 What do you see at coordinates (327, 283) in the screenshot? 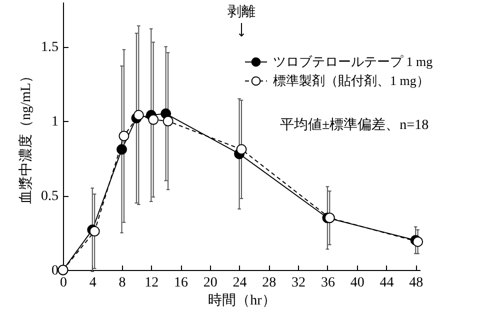
I see `x-tick-label: 36` at bounding box center [327, 283].